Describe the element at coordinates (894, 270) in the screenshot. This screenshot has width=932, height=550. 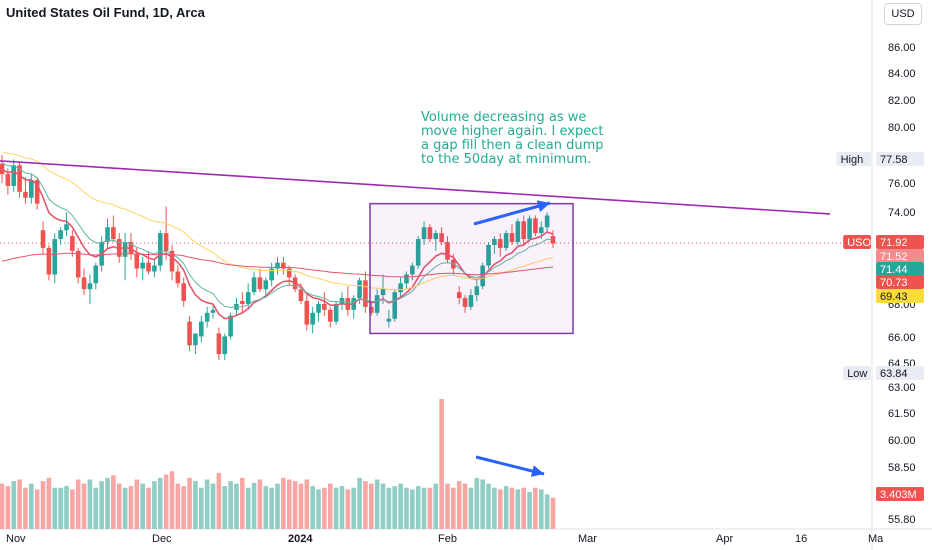
I see `price-label-value: 71.44` at that location.